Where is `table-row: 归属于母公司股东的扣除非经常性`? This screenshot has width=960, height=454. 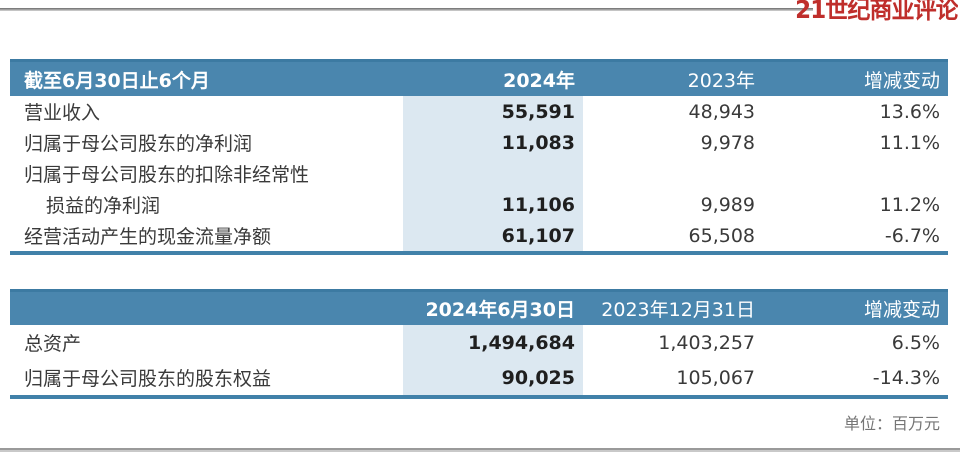 table-row: 归属于母公司股东的扣除非经常性 is located at coordinates (479, 173).